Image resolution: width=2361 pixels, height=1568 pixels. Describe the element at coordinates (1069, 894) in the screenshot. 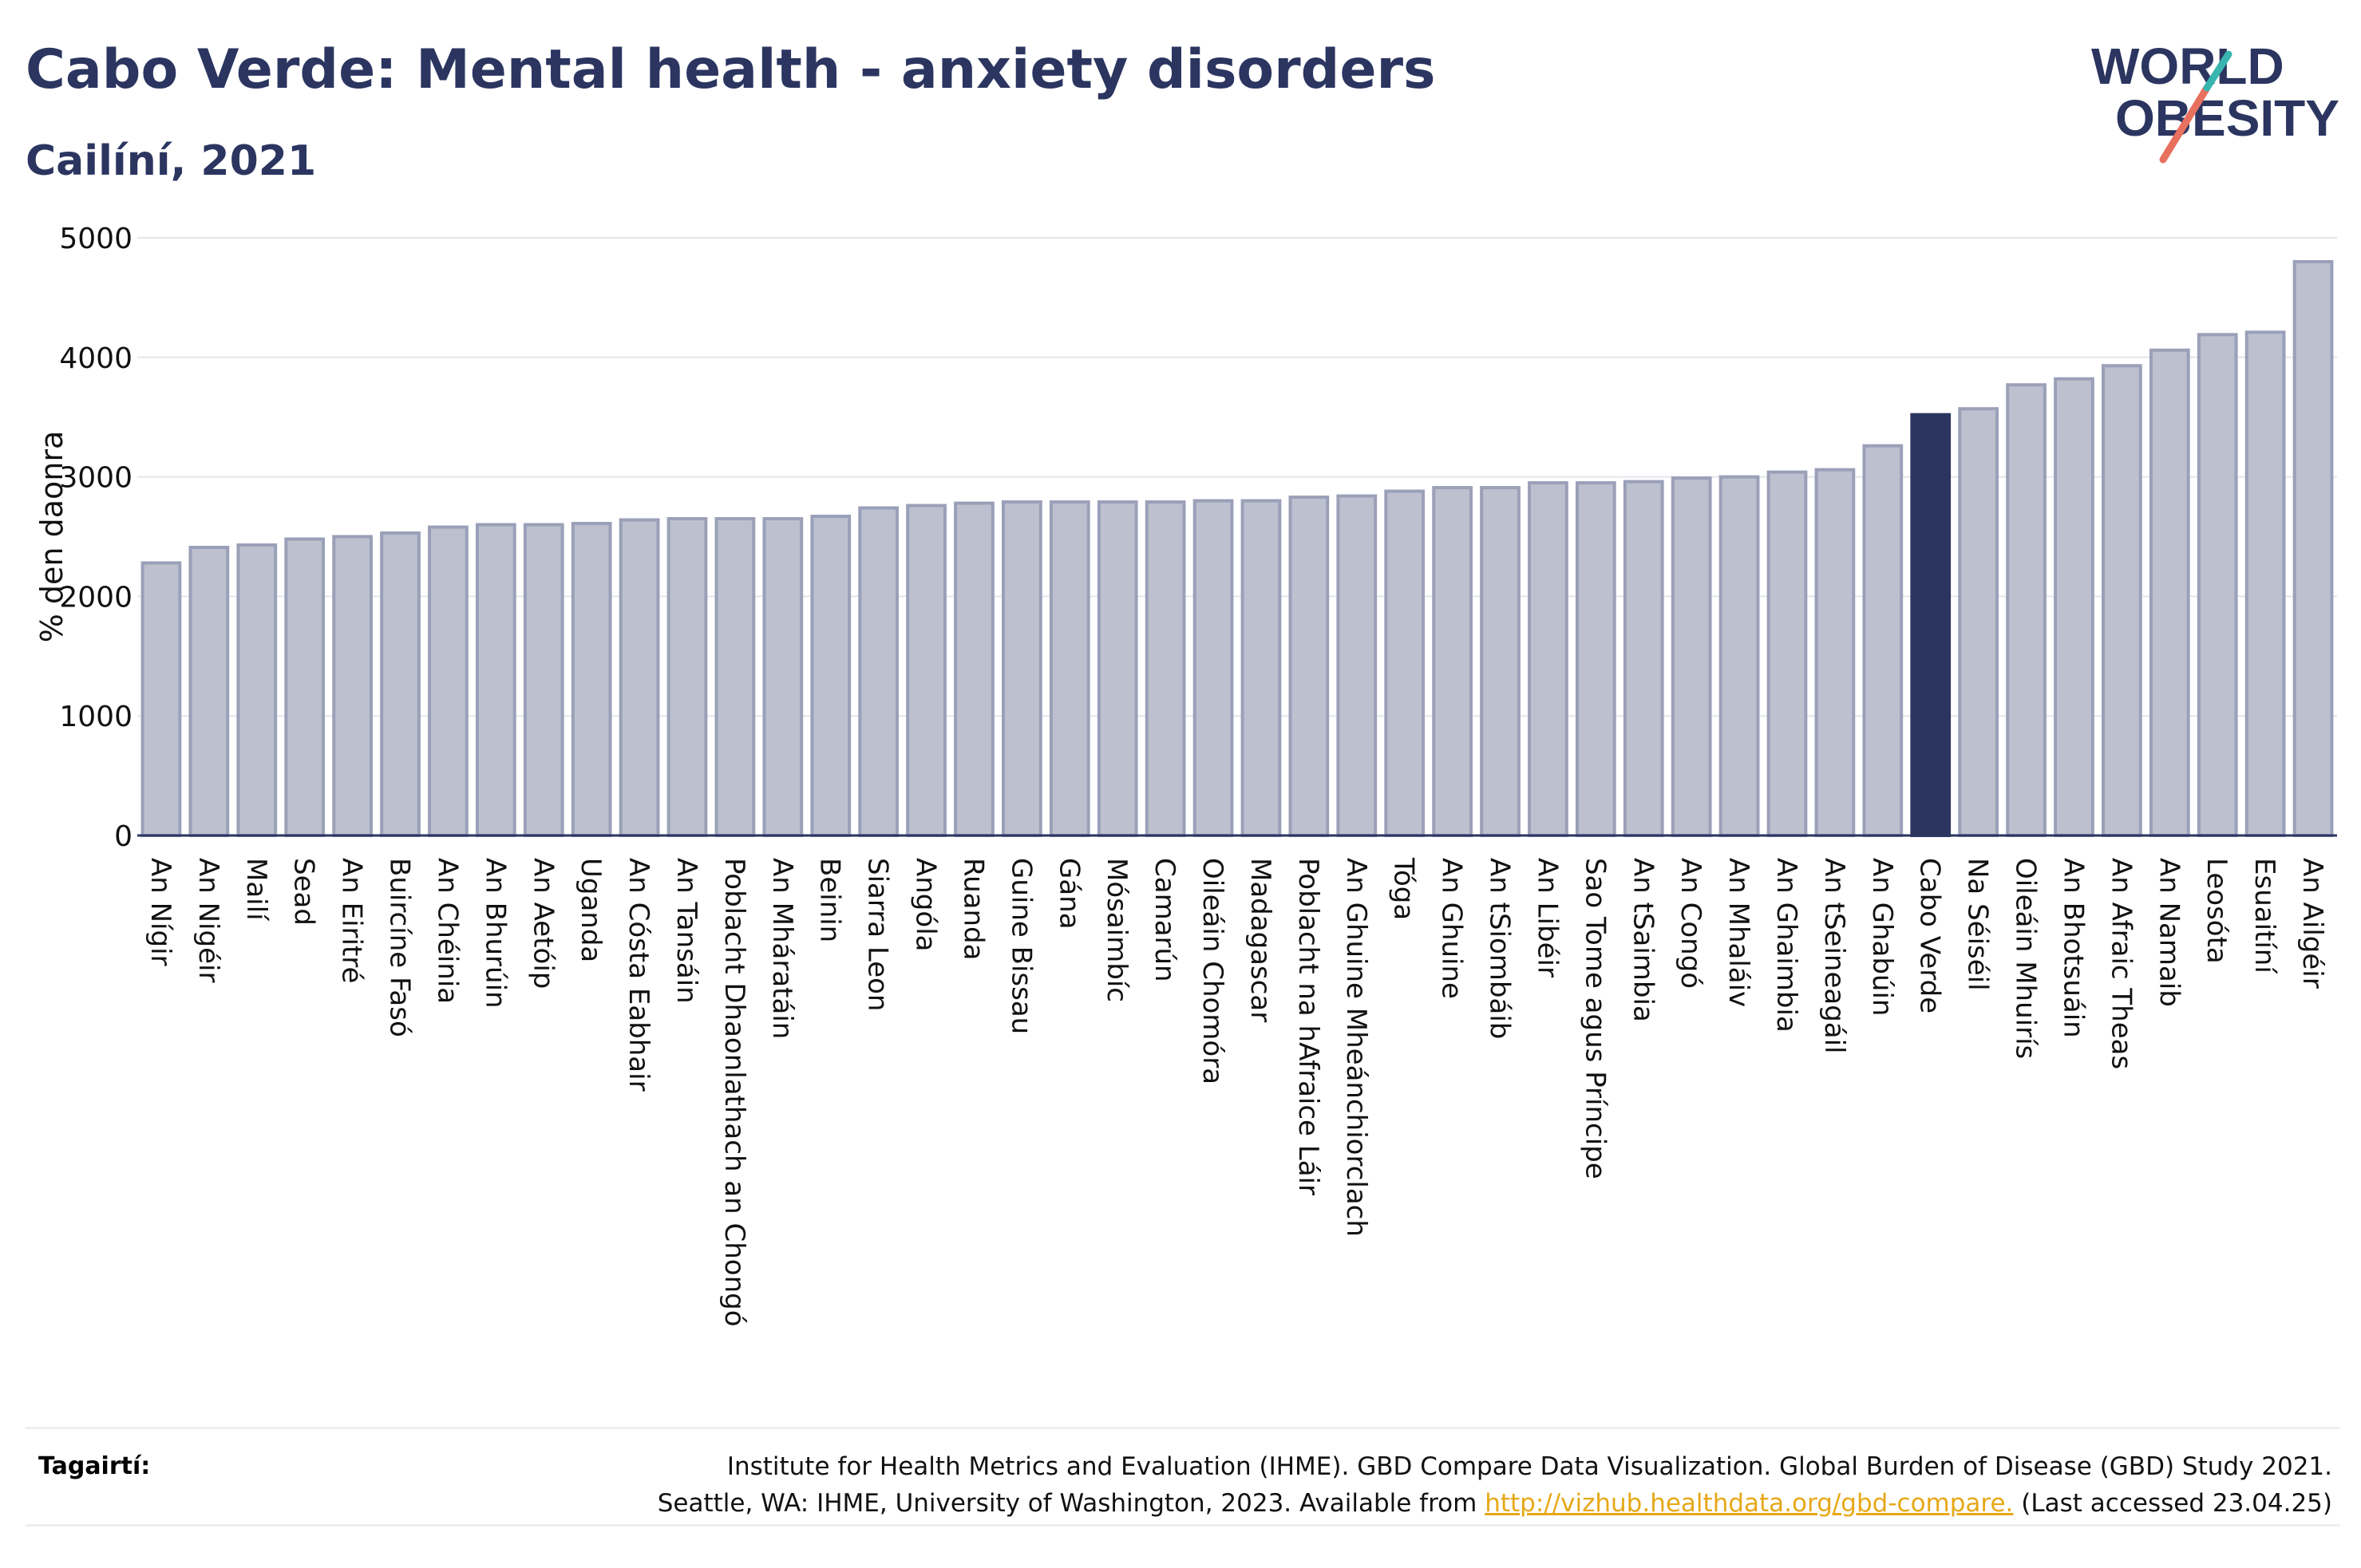

I see `x-tick-label: Gána` at that location.